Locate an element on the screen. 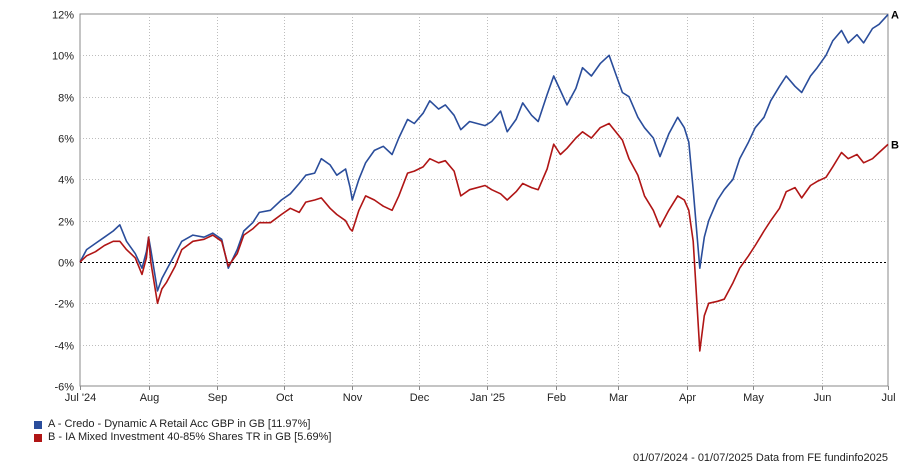 The height and width of the screenshot is (467, 900). series-end-label-a: A is located at coordinates (895, 16).